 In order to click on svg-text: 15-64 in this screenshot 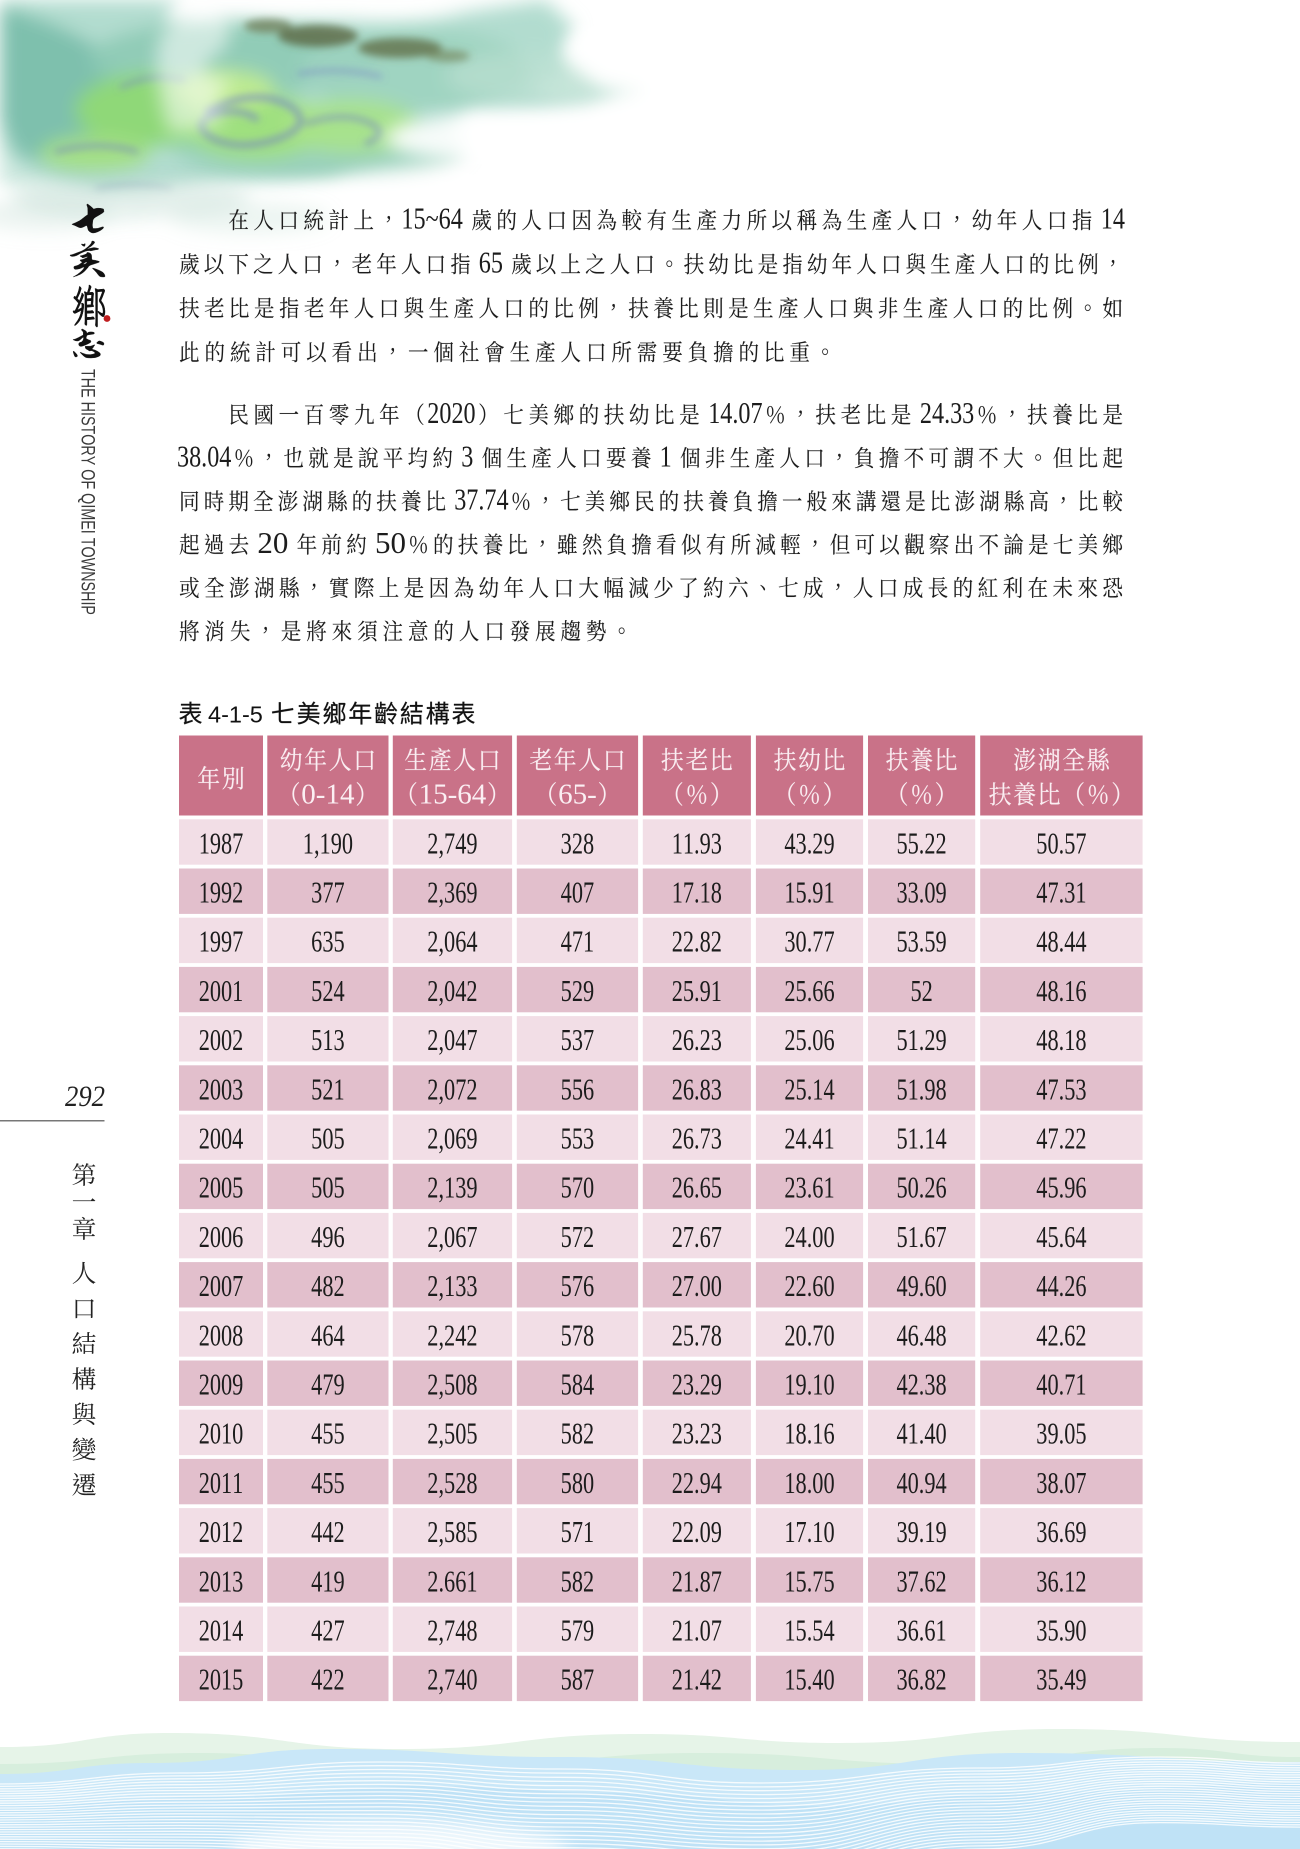, I will do `click(453, 795)`.